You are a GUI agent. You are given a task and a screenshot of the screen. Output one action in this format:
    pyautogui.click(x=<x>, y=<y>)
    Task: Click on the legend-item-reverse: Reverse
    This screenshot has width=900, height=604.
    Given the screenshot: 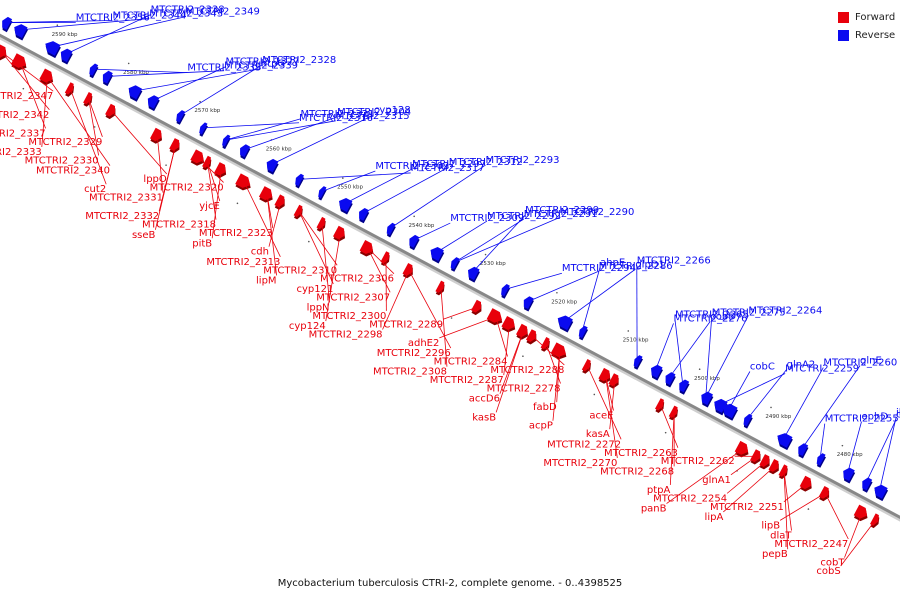 What is the action you would take?
    pyautogui.click(x=868, y=35)
    